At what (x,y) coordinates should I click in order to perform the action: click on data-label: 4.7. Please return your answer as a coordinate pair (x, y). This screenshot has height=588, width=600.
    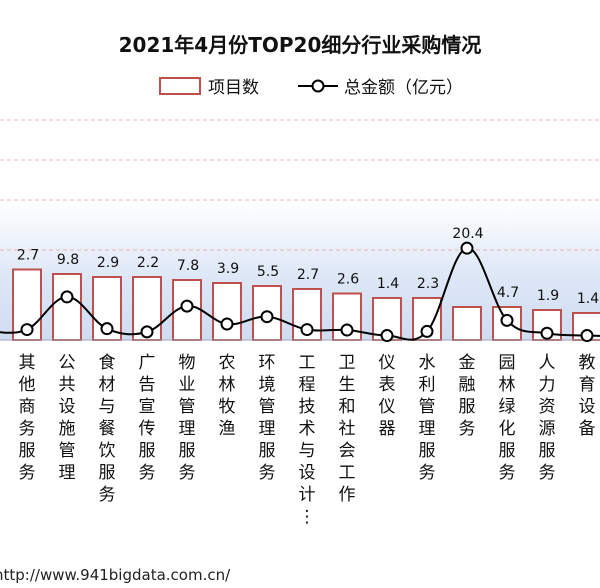
    Looking at the image, I should click on (508, 293).